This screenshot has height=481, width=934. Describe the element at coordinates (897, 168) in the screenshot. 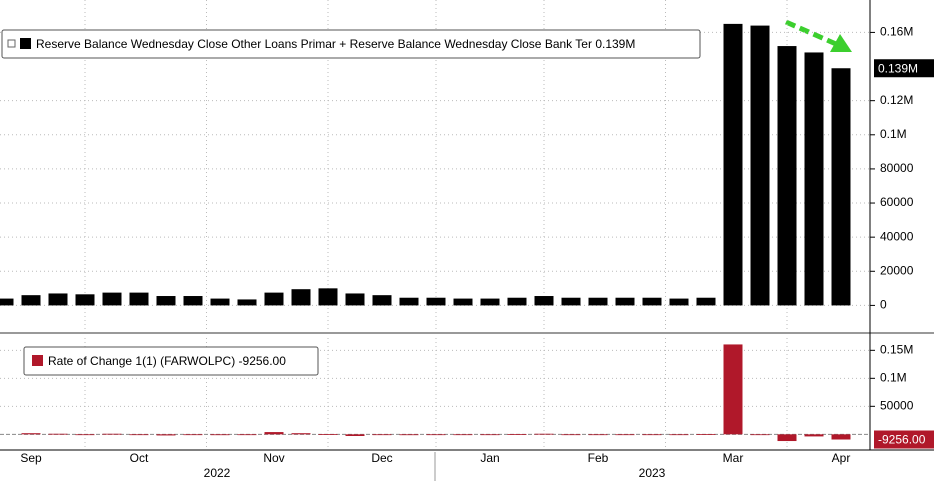

I see `y-tick-label: 80000` at that location.